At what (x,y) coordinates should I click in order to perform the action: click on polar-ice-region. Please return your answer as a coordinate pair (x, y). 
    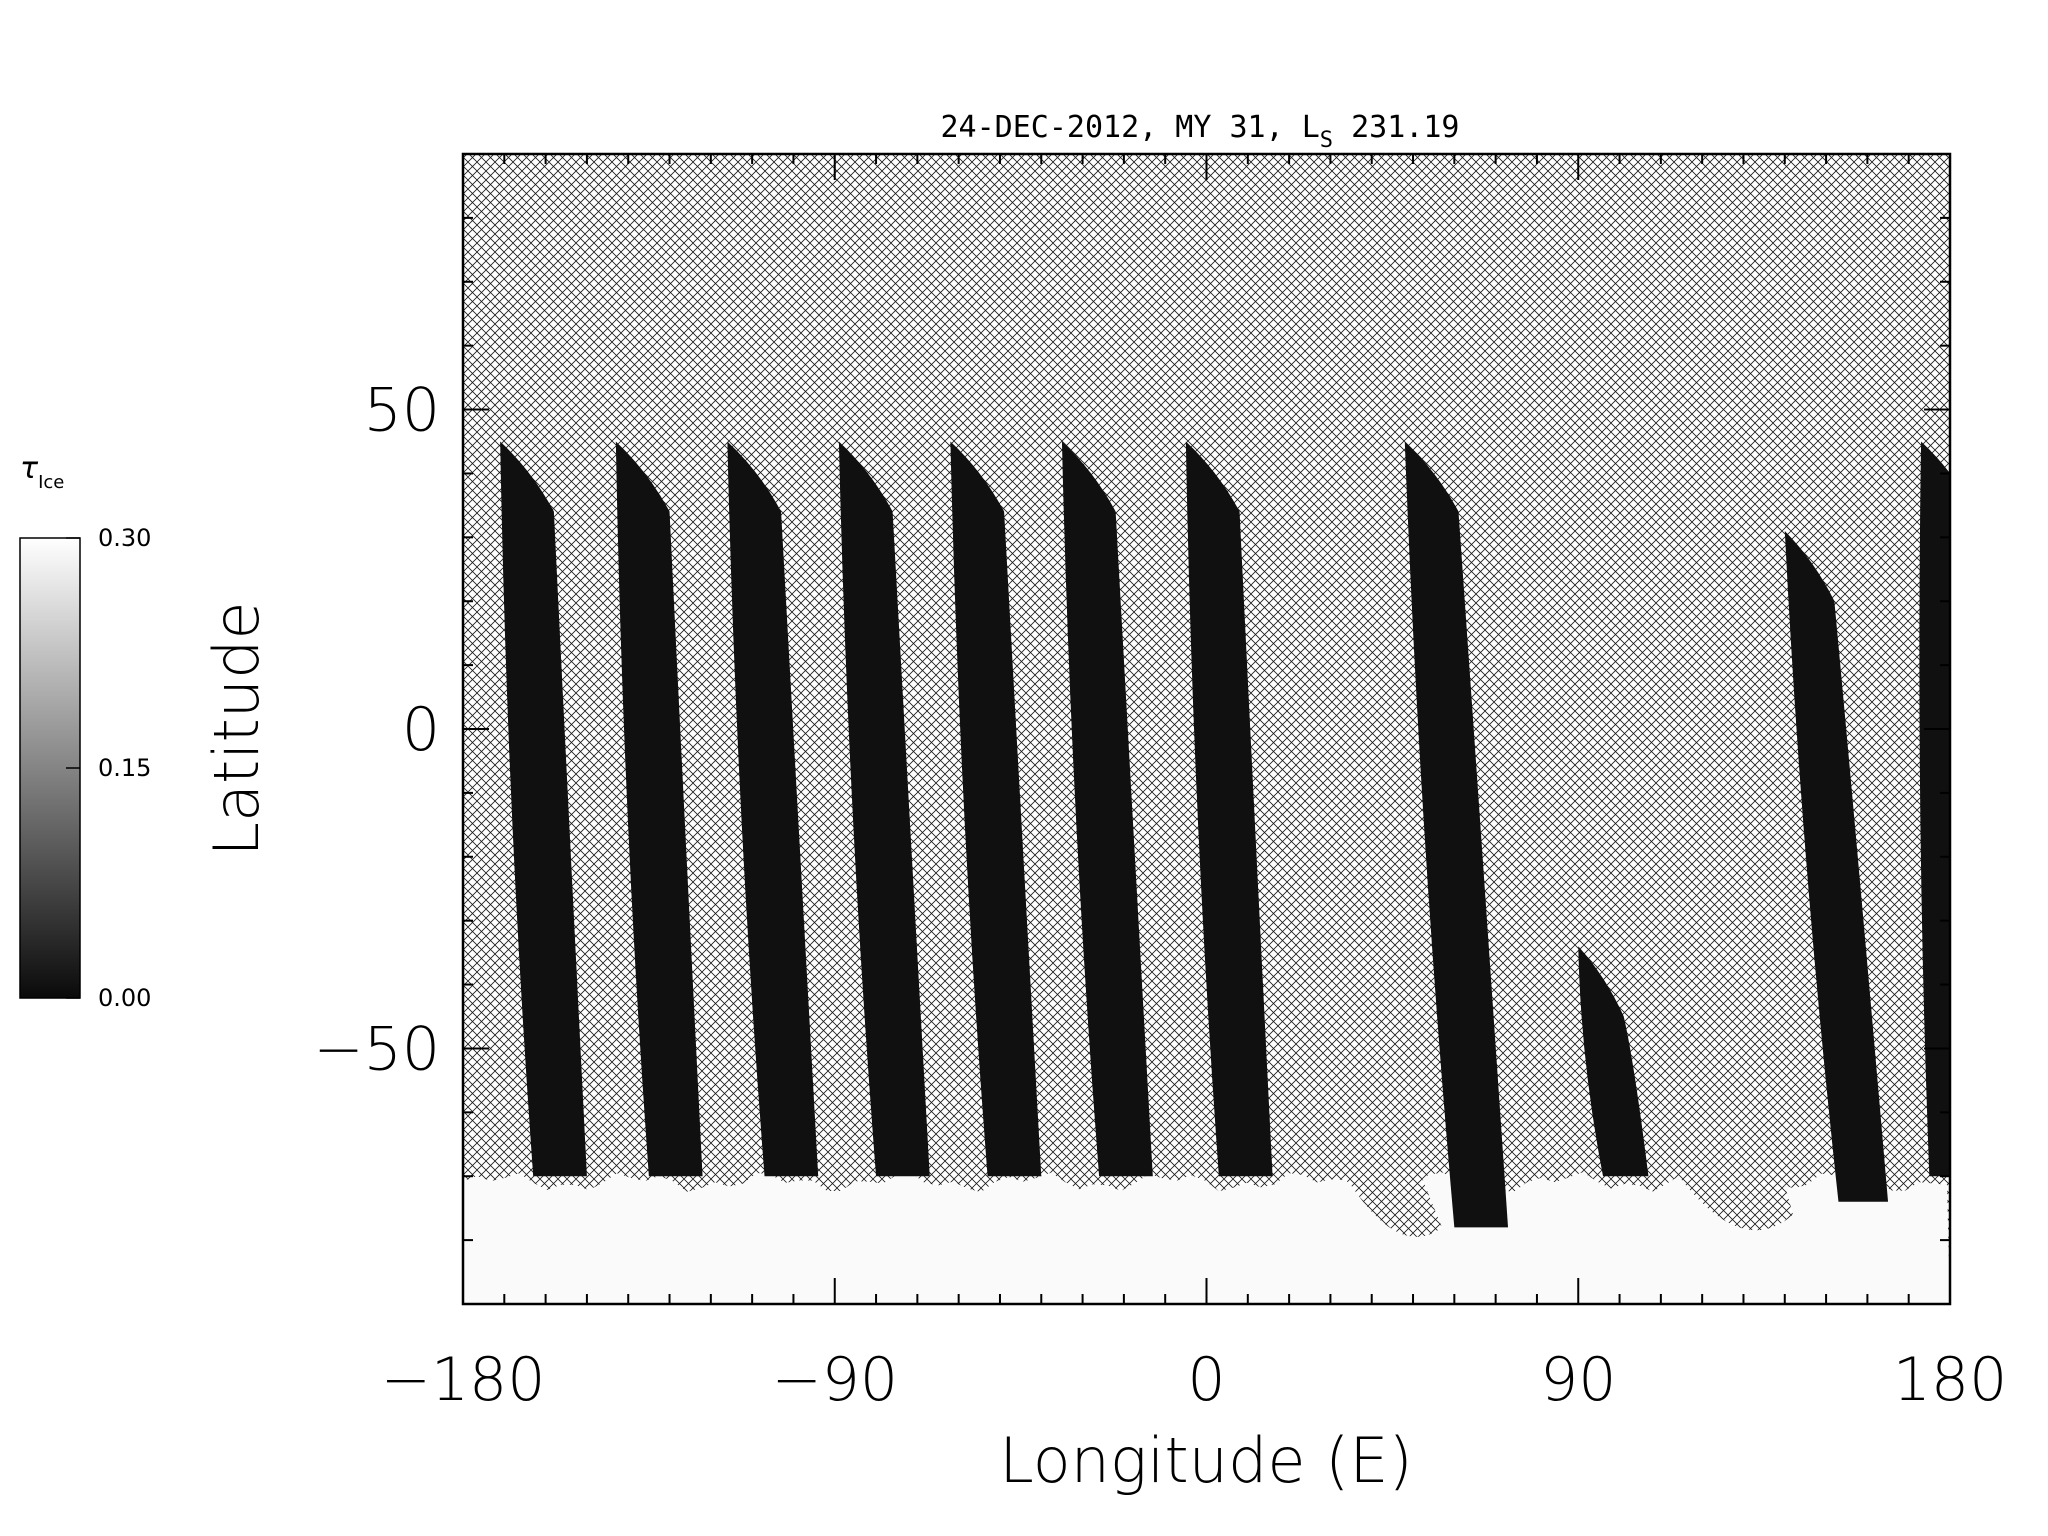
    Looking at the image, I should click on (1206, 1238).